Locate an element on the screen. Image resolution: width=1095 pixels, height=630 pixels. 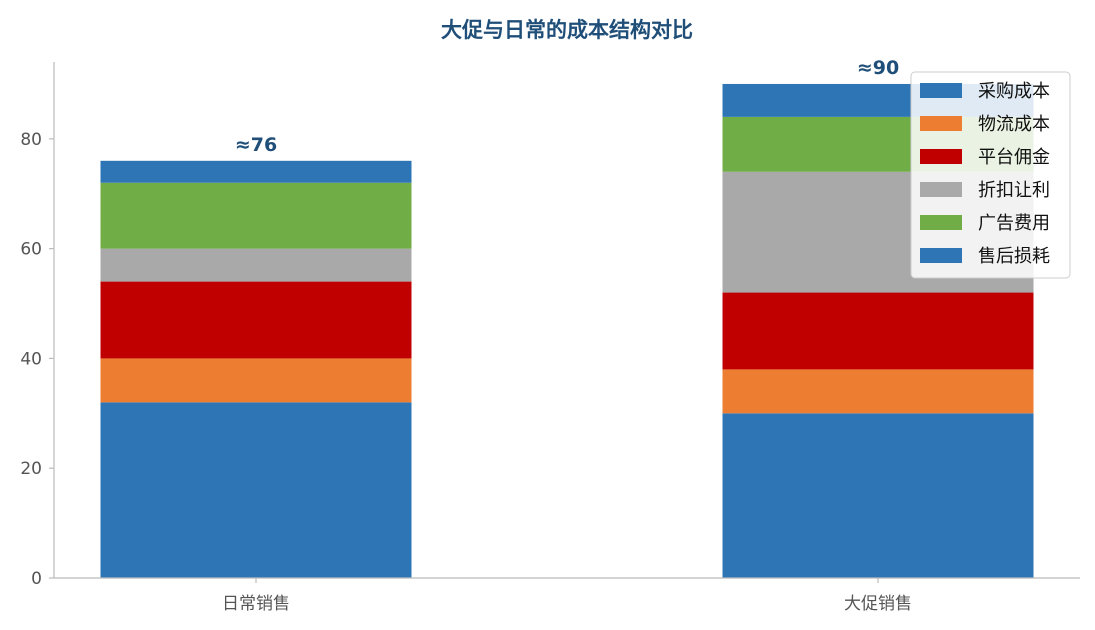
total-labels-layer: ≈76 ≈90 is located at coordinates (567, 106).